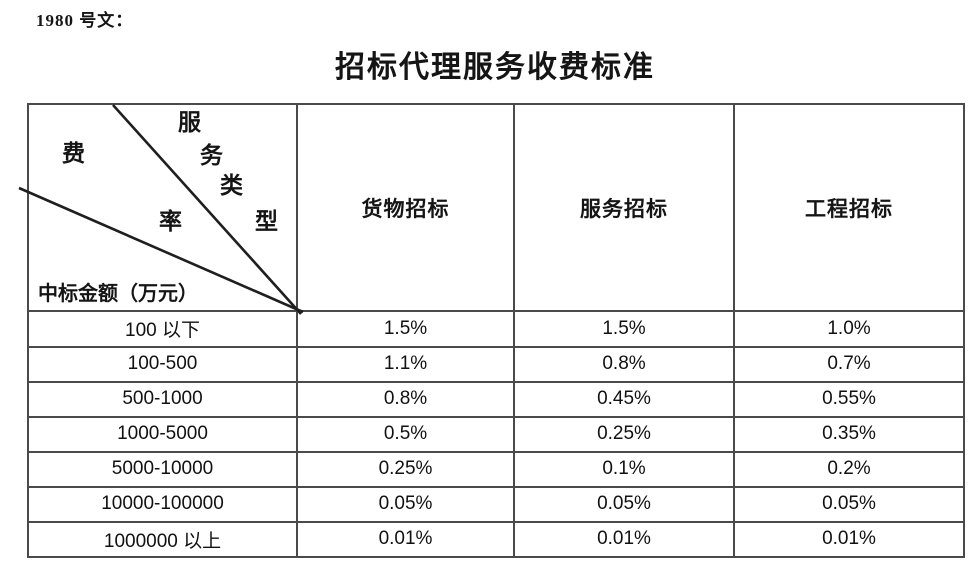 The height and width of the screenshot is (581, 976). I want to click on rate-cell: 0.1%, so click(624, 469).